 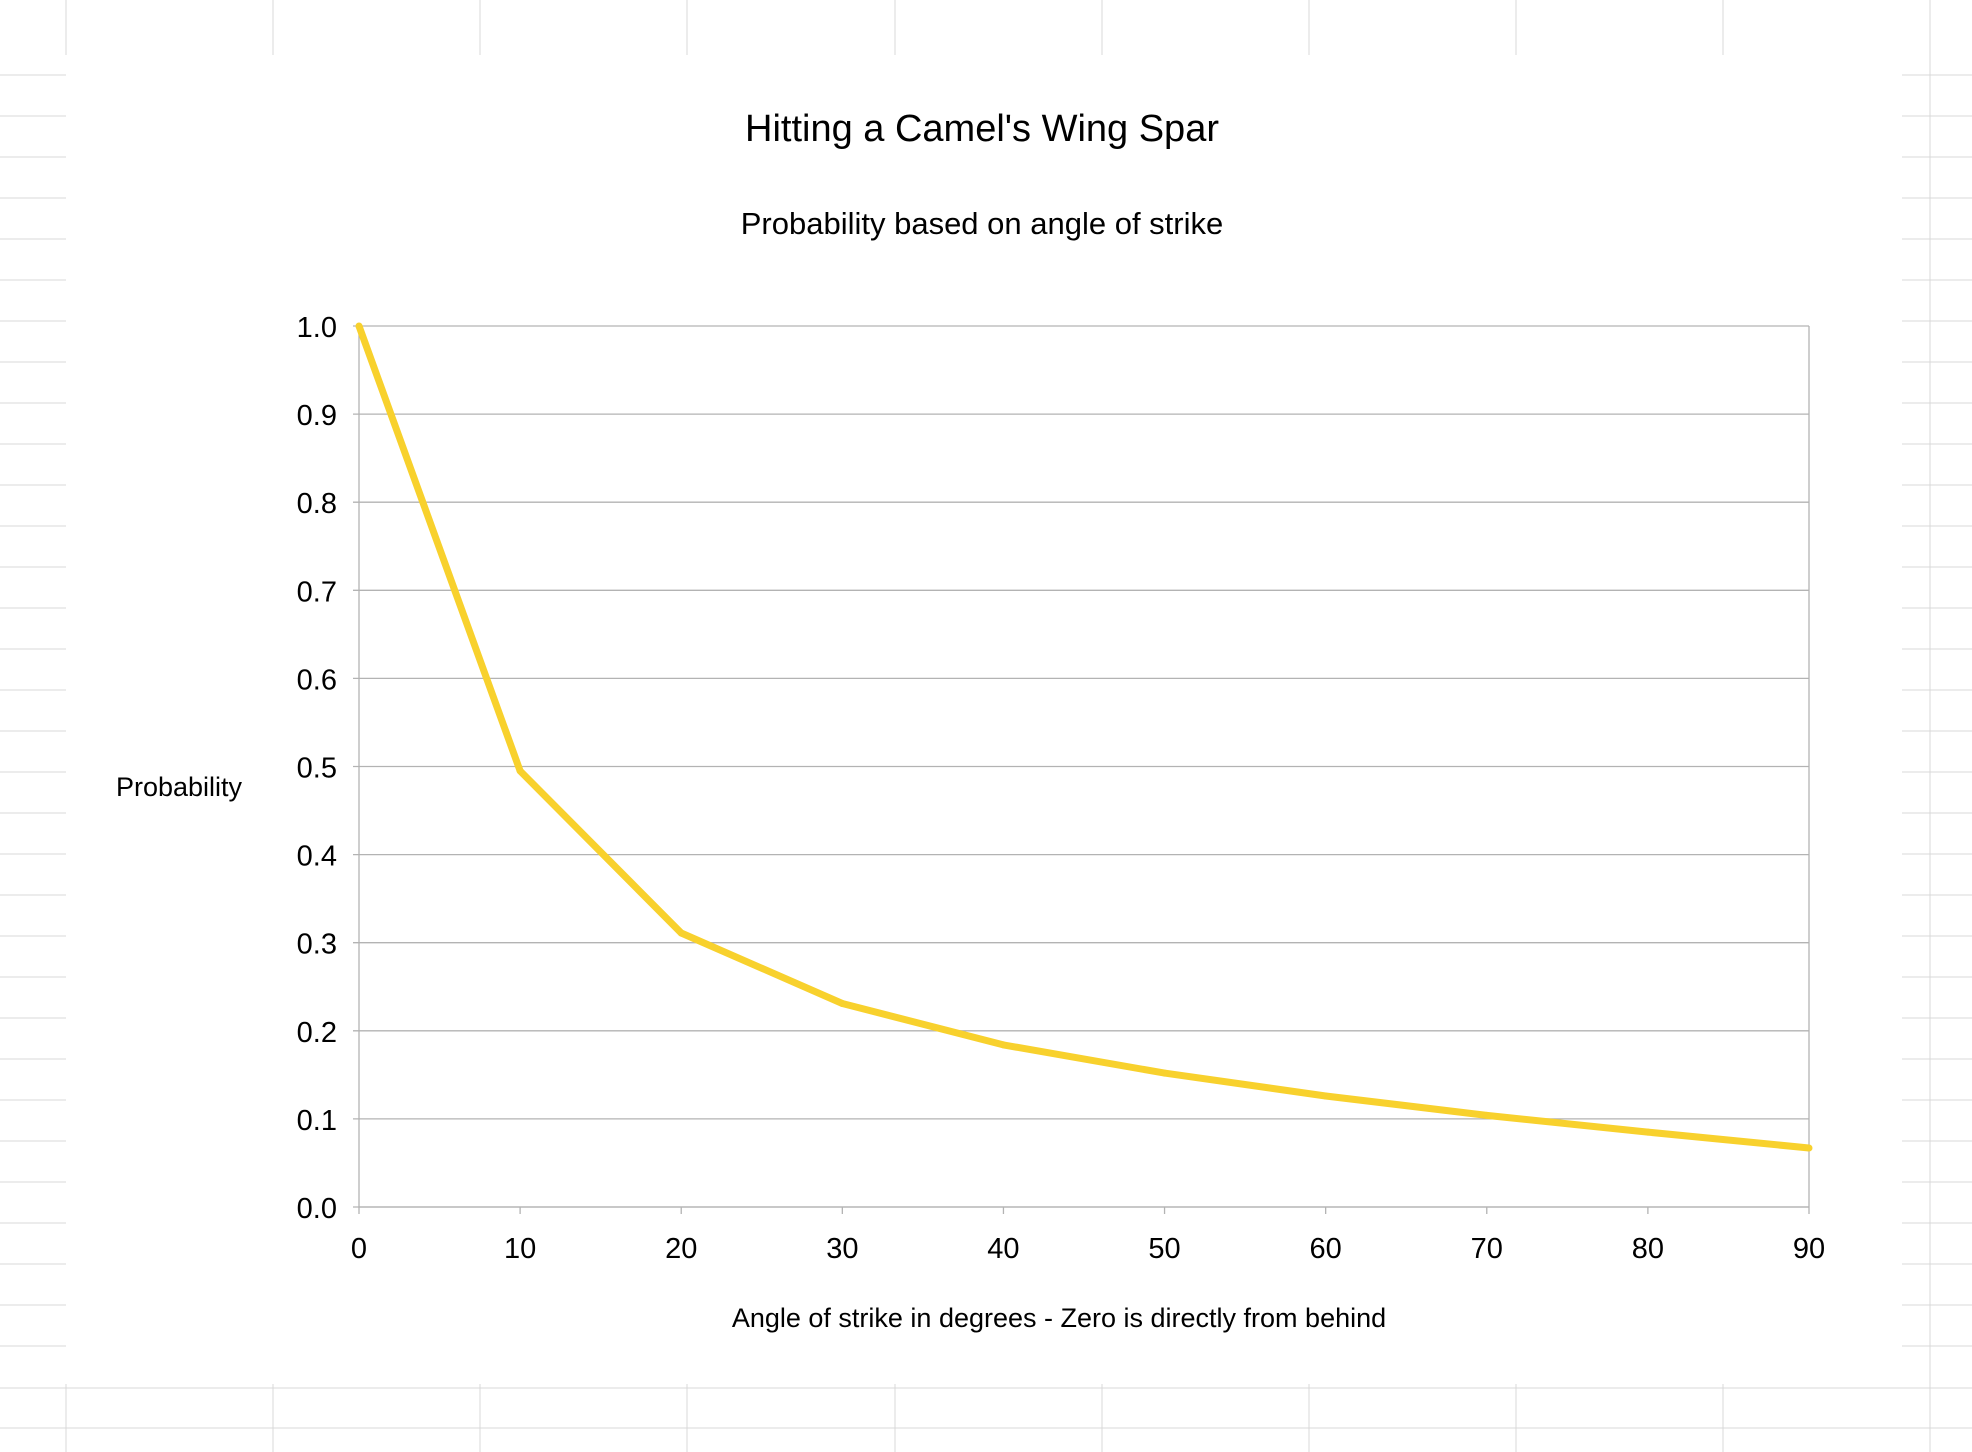 What do you see at coordinates (520, 1249) in the screenshot?
I see `x-tick-label: 10` at bounding box center [520, 1249].